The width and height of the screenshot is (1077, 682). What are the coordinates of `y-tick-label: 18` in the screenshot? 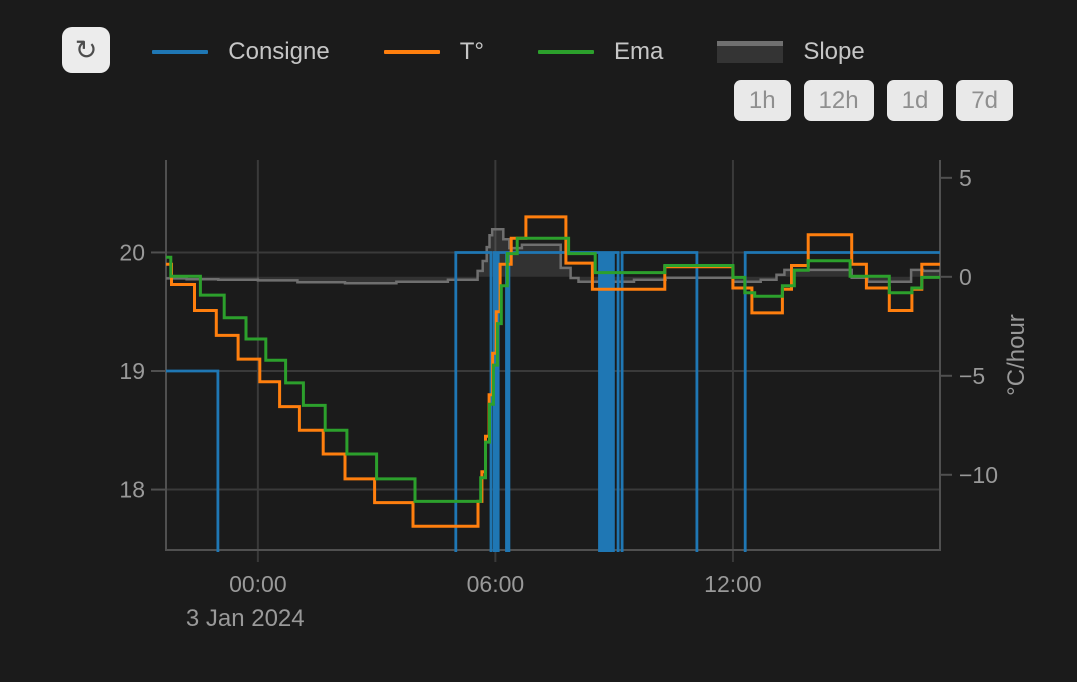 It's located at (132, 490).